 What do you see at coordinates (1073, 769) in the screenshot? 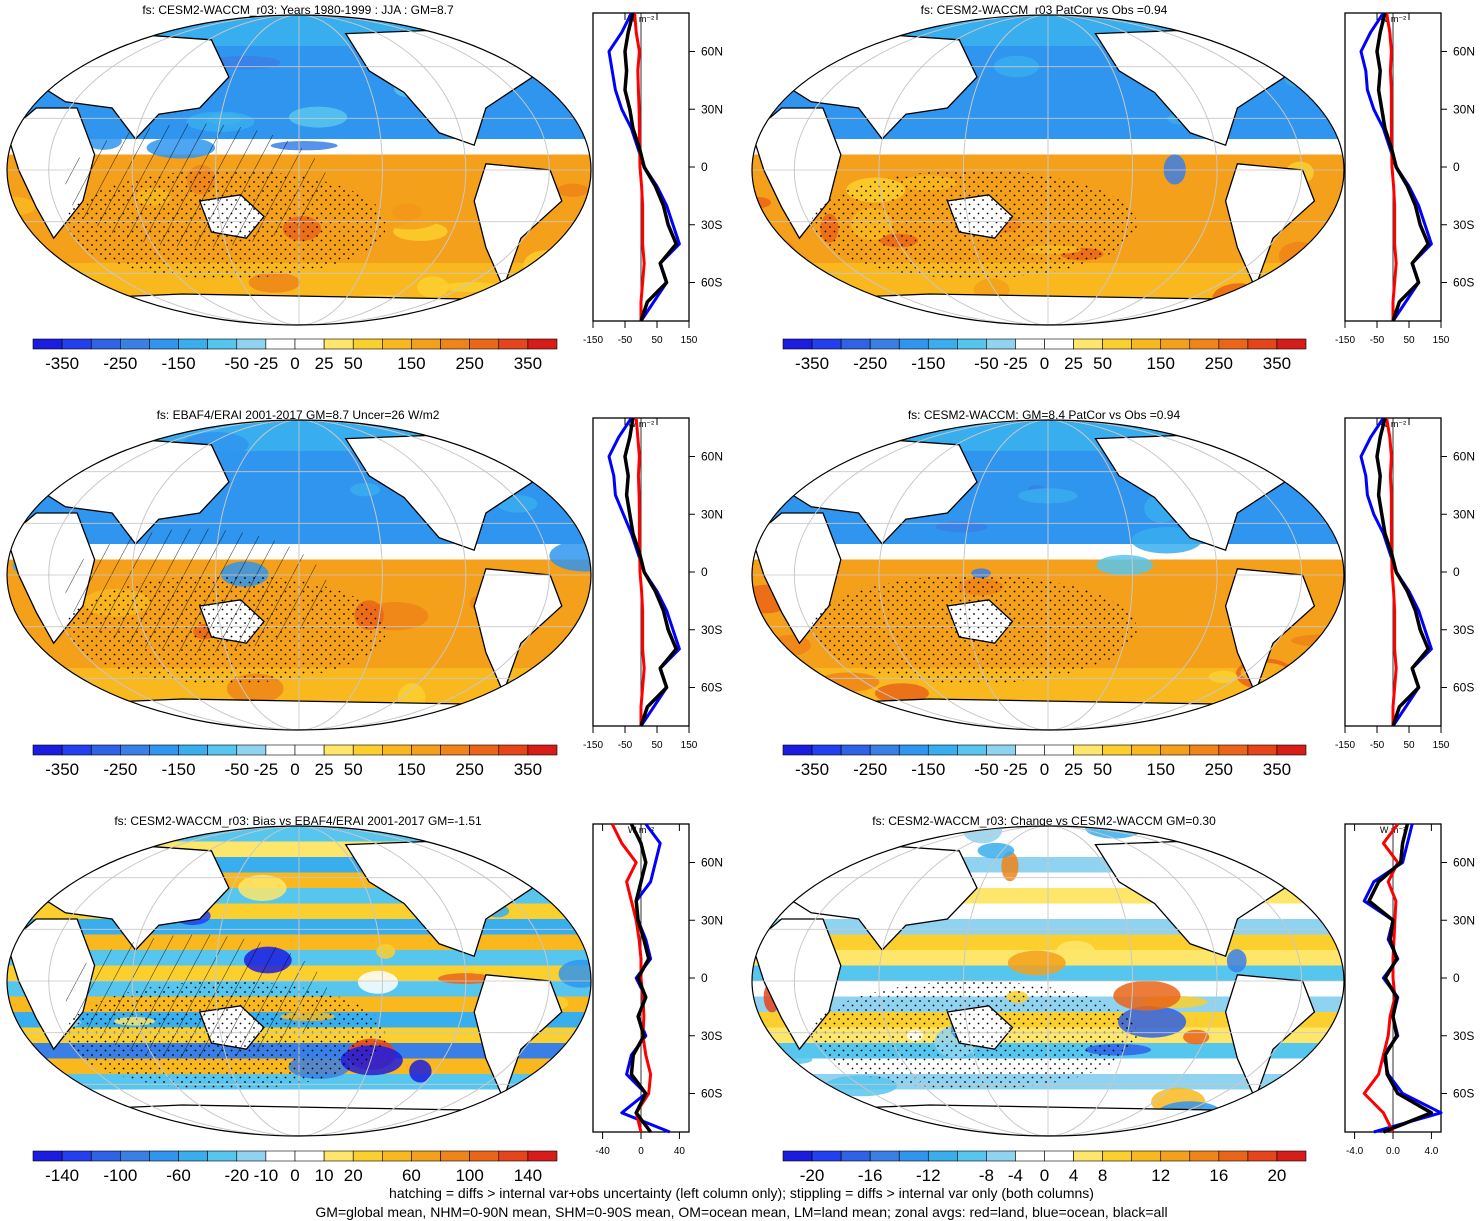
I see `colorbar-label: 25` at bounding box center [1073, 769].